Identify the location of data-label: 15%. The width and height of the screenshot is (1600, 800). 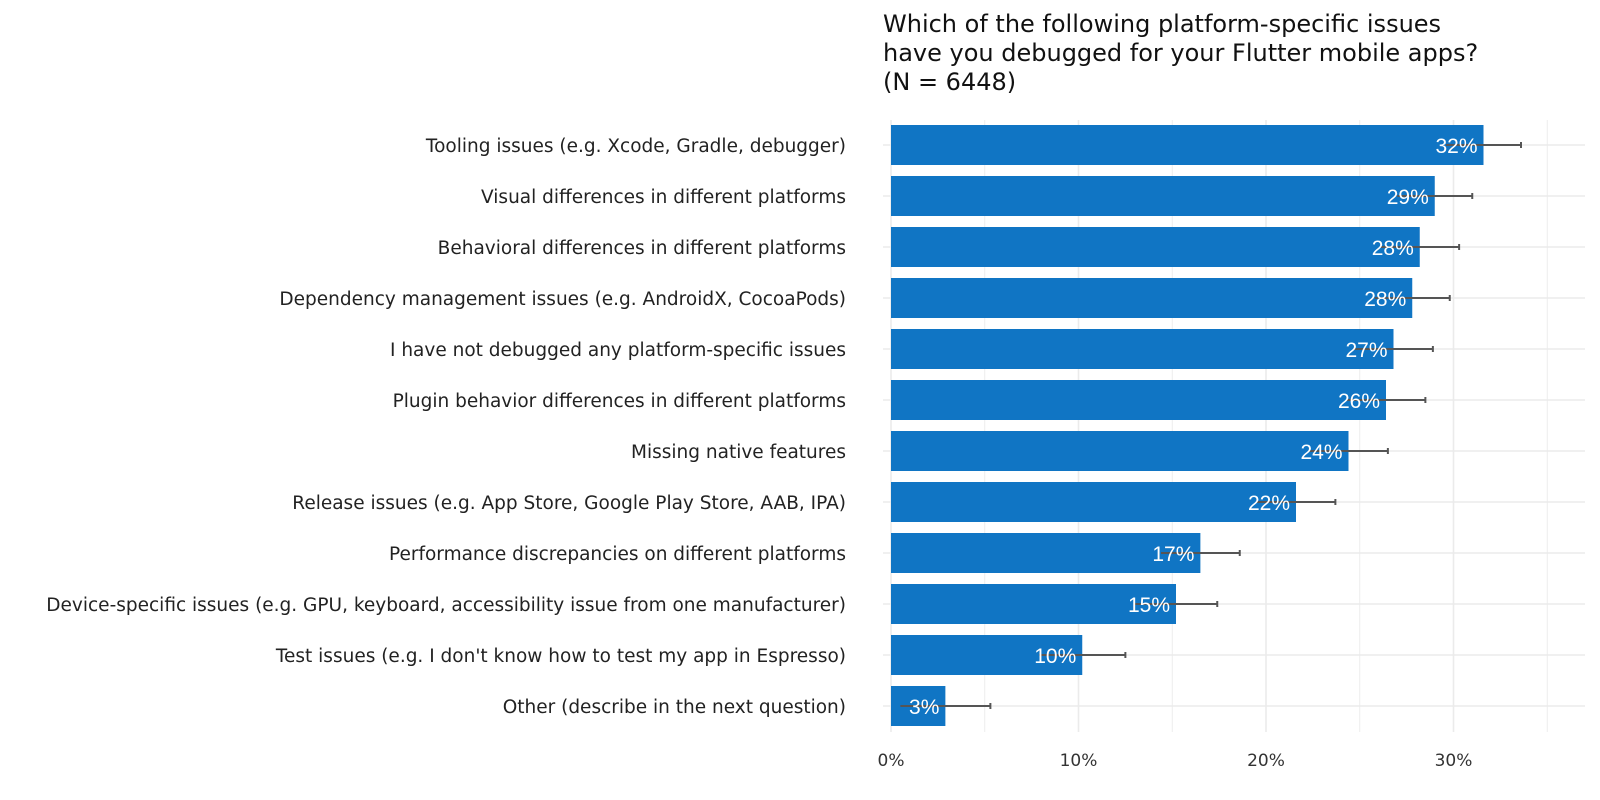
(1149, 605).